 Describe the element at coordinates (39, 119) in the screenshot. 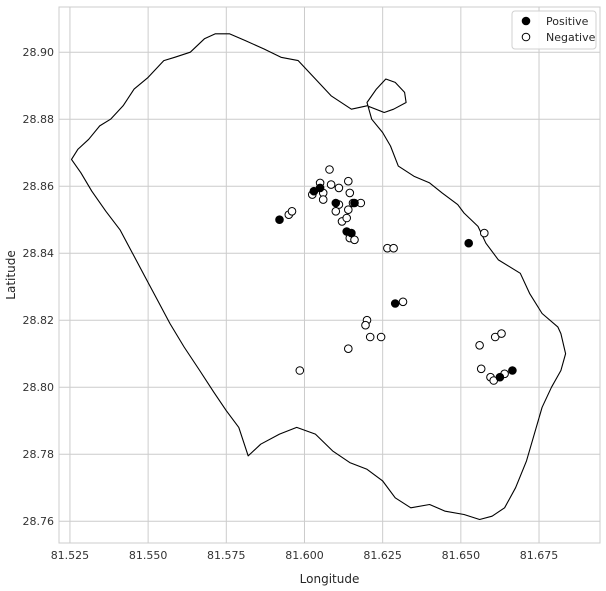

I see `y-tick-label: 28.88` at that location.